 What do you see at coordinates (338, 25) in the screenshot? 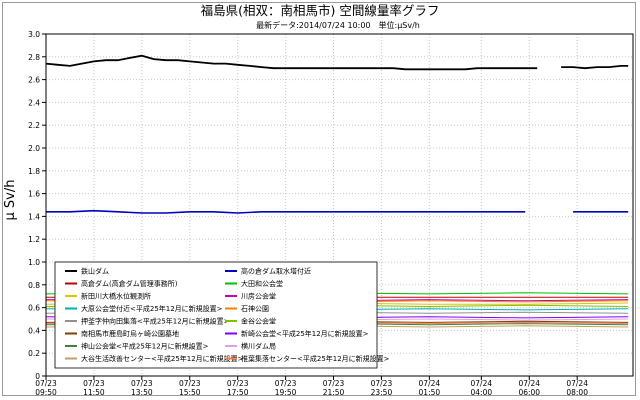
I see `chart-subtitle: 最新データ:2014/07/24 10:00 単位:μSv/h` at bounding box center [338, 25].